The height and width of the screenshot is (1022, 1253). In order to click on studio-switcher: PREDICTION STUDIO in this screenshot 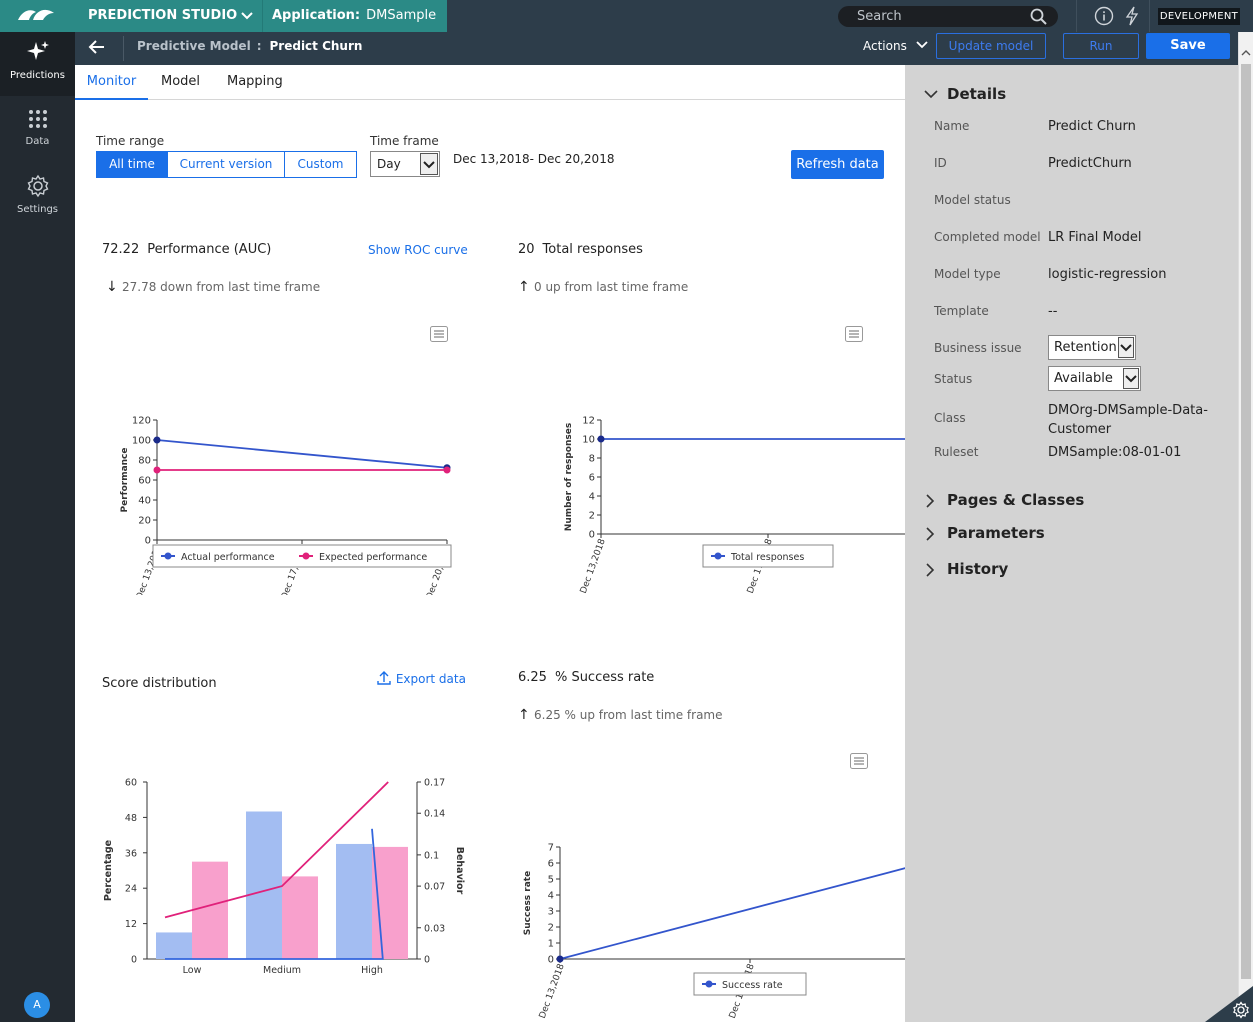, I will do `click(168, 16)`.